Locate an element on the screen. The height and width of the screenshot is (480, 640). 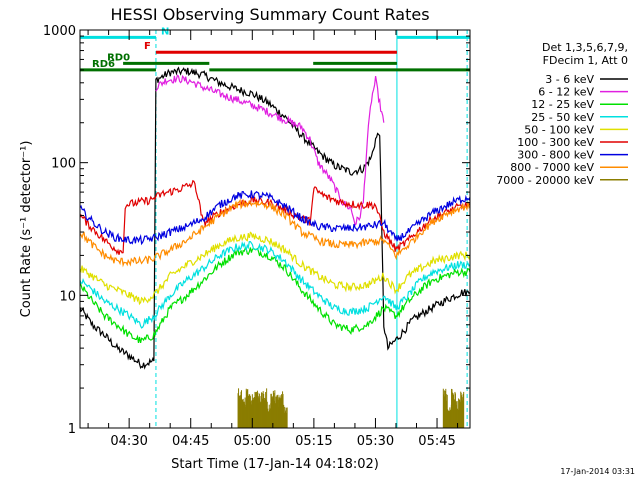
series-line-300-800-kev is located at coordinates (275, 218).